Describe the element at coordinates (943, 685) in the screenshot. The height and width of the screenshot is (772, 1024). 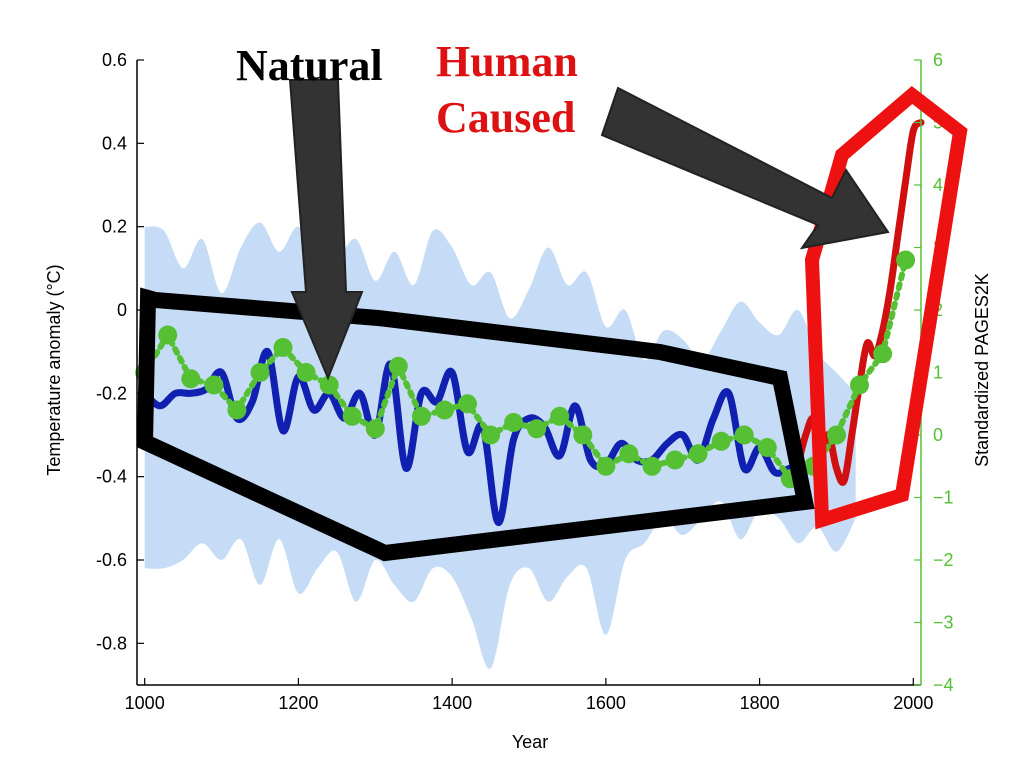
I see `y-right-tick-label: −4` at that location.